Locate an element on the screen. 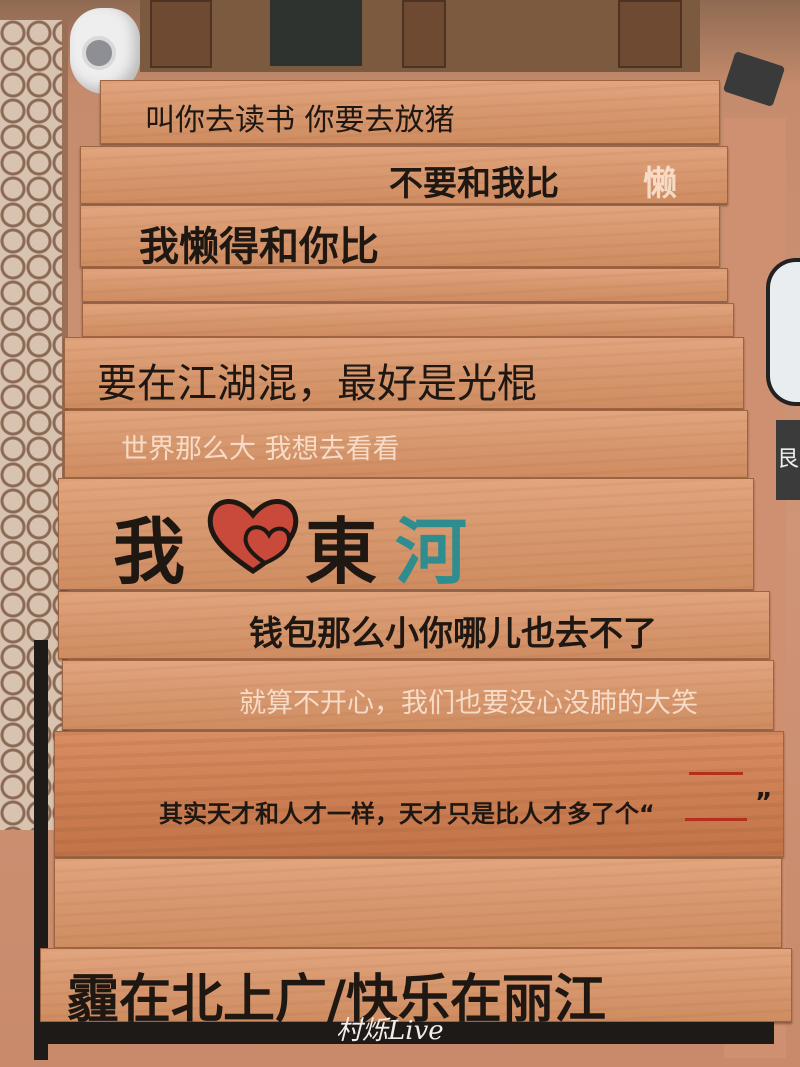 The height and width of the screenshot is (1067, 800). plank-7: 就算不开心，我们也要没心没肺的大笑 is located at coordinates (418, 695).